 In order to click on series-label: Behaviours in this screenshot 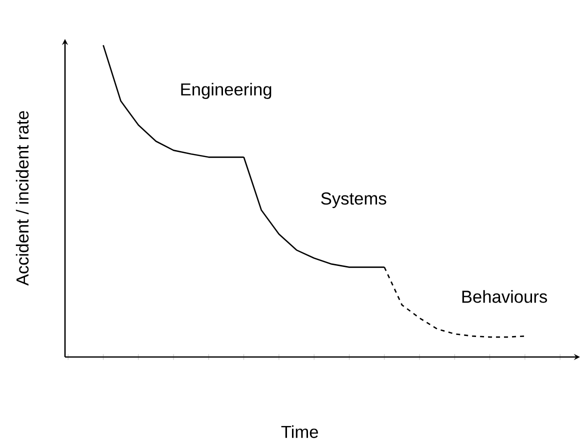, I will do `click(505, 296)`.